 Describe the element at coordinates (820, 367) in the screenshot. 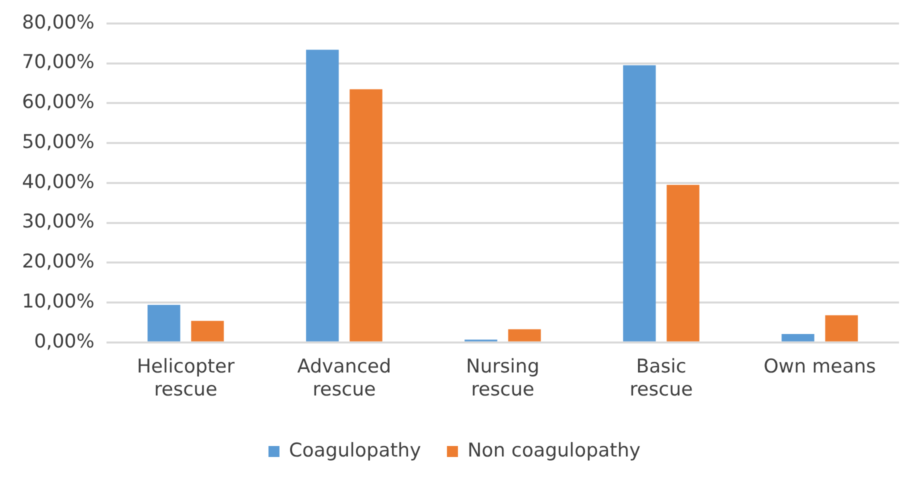

I see `x-tick-label: Own means` at that location.